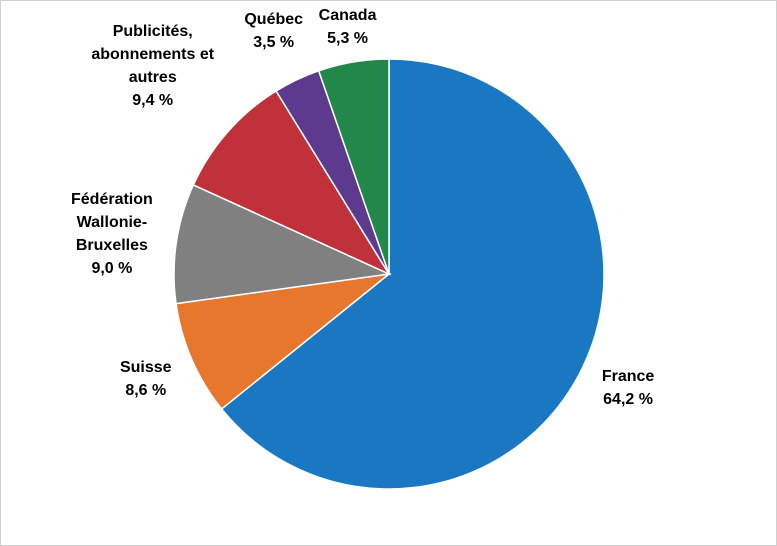  Describe the element at coordinates (628, 400) in the screenshot. I see `value-label: 64,2 %` at that location.